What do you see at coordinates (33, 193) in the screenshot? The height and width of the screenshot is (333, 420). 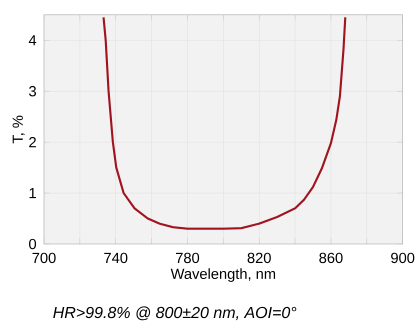 I see `y-tick-label: 1` at bounding box center [33, 193].